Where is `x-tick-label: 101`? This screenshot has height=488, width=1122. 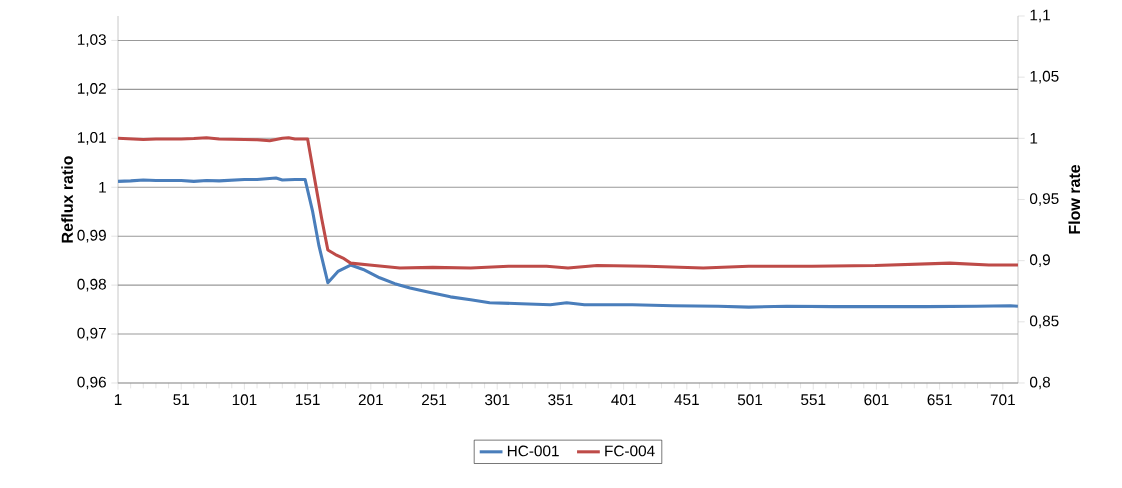
x-tick-label: 101 is located at coordinates (244, 400).